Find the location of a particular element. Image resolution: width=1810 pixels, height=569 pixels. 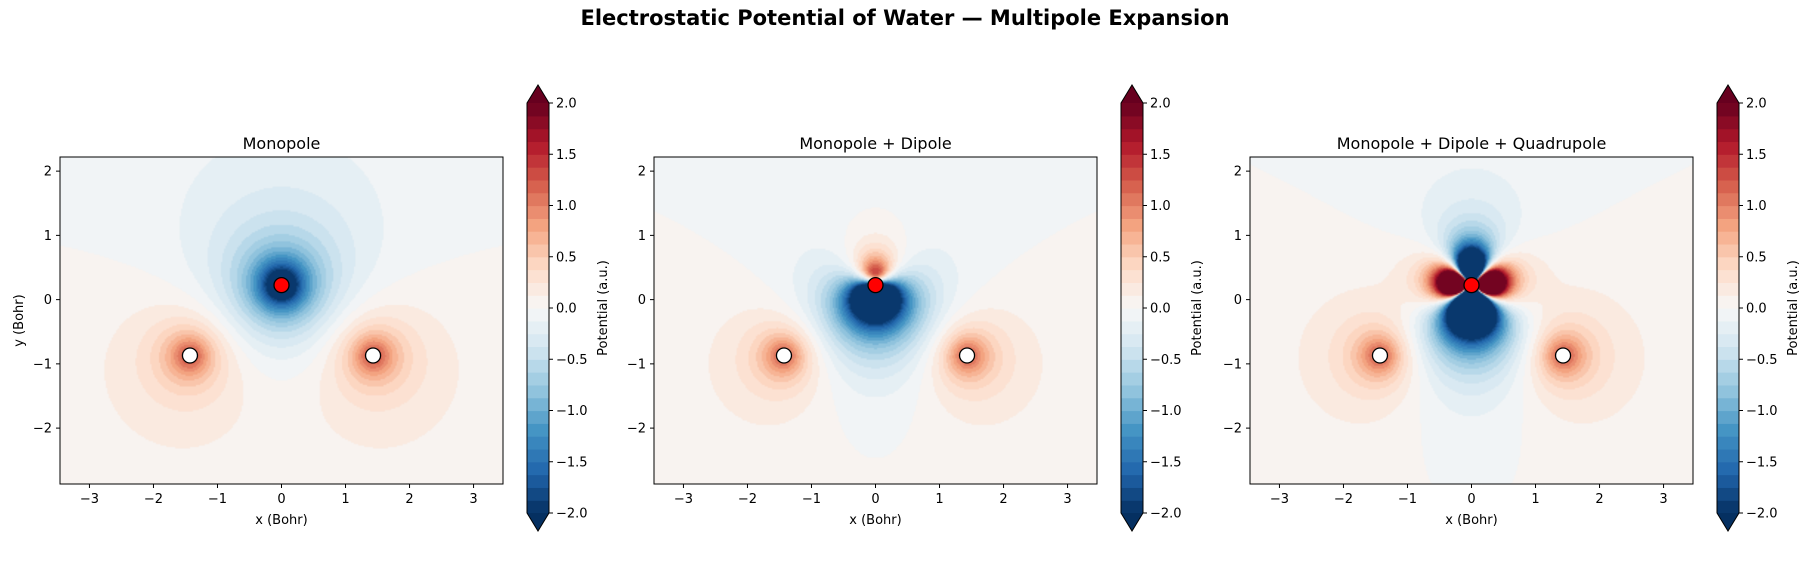

panel-title: Monopole is located at coordinates (282, 143).